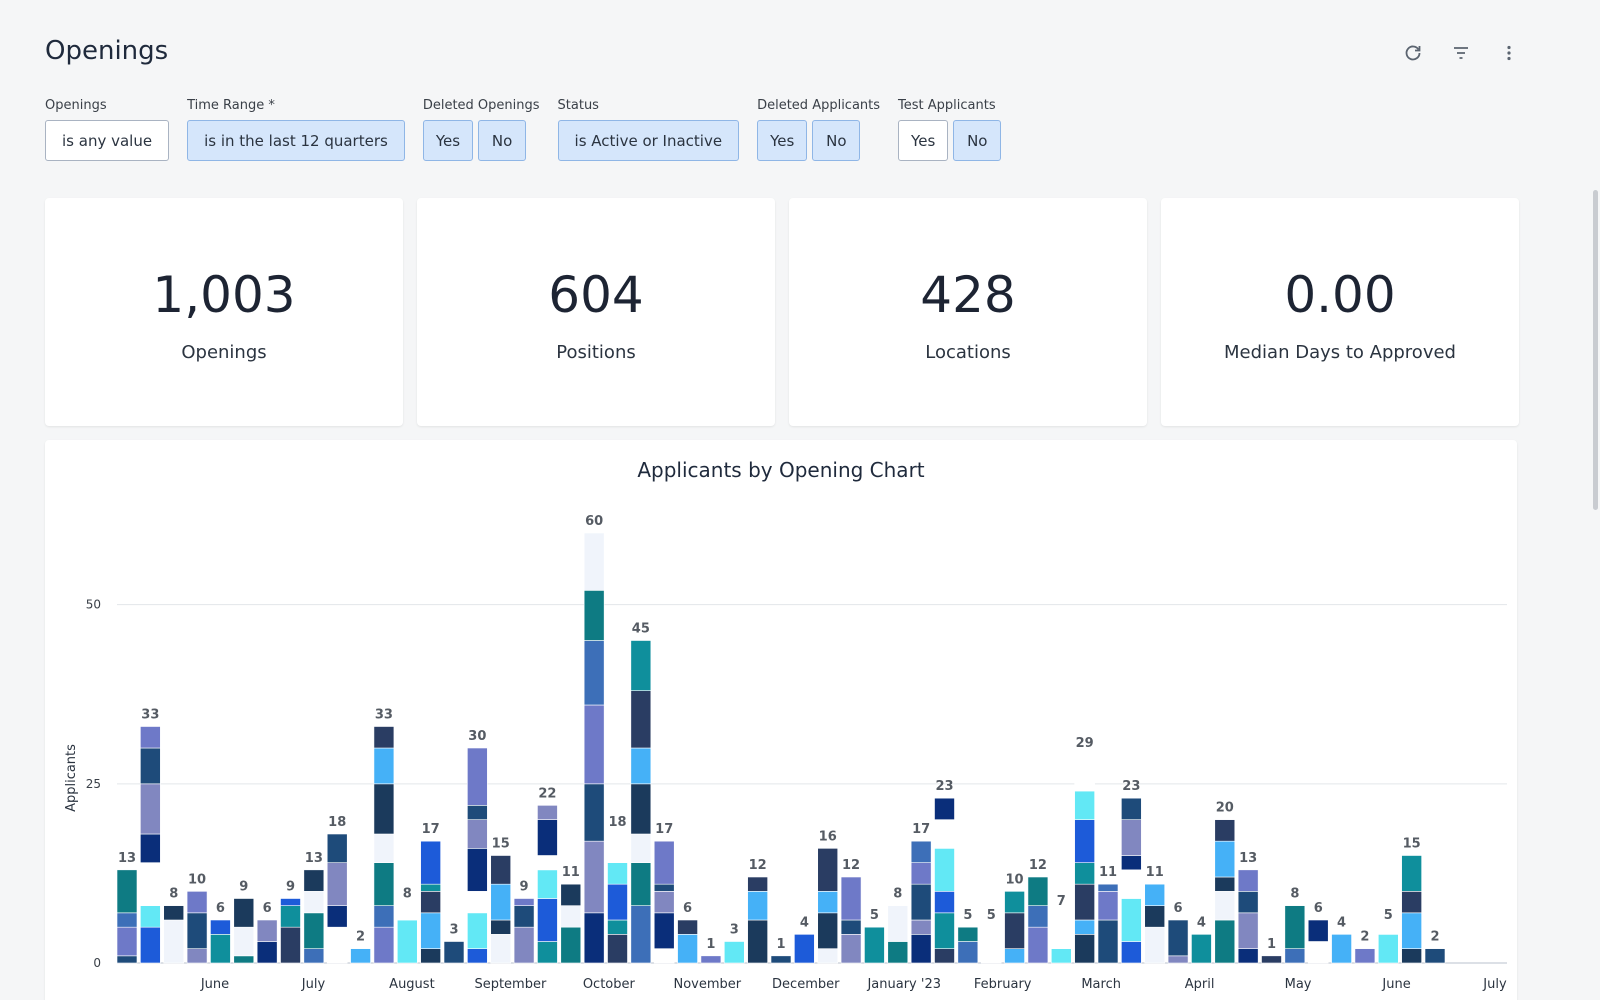 The width and height of the screenshot is (1600, 1000). I want to click on bar-value-label: 20, so click(1225, 808).